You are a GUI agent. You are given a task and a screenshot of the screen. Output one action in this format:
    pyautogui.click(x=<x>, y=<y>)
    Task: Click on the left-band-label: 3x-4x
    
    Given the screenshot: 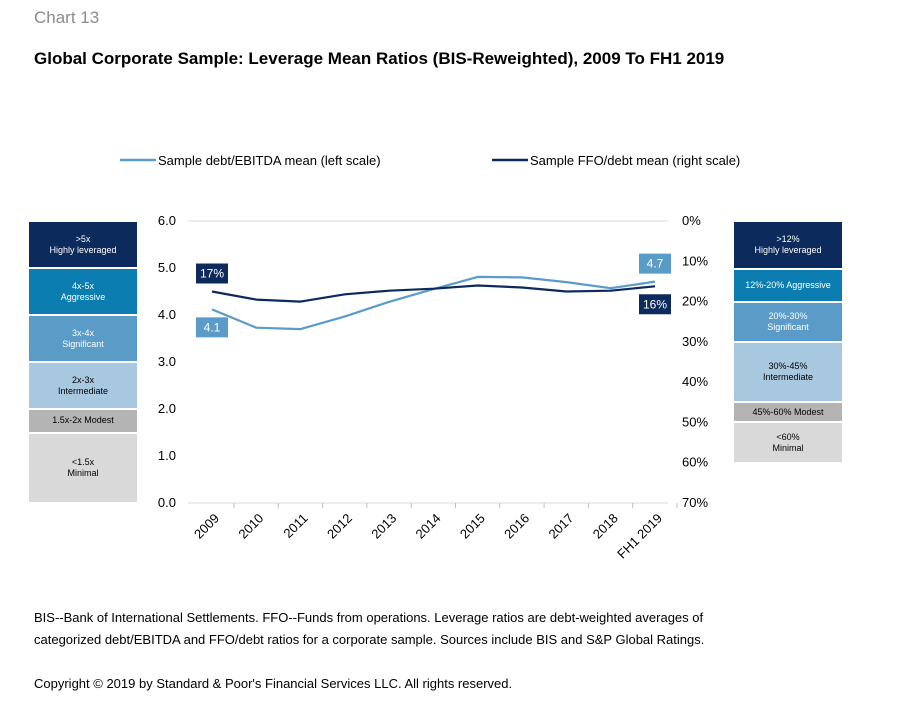 What is the action you would take?
    pyautogui.click(x=82, y=332)
    